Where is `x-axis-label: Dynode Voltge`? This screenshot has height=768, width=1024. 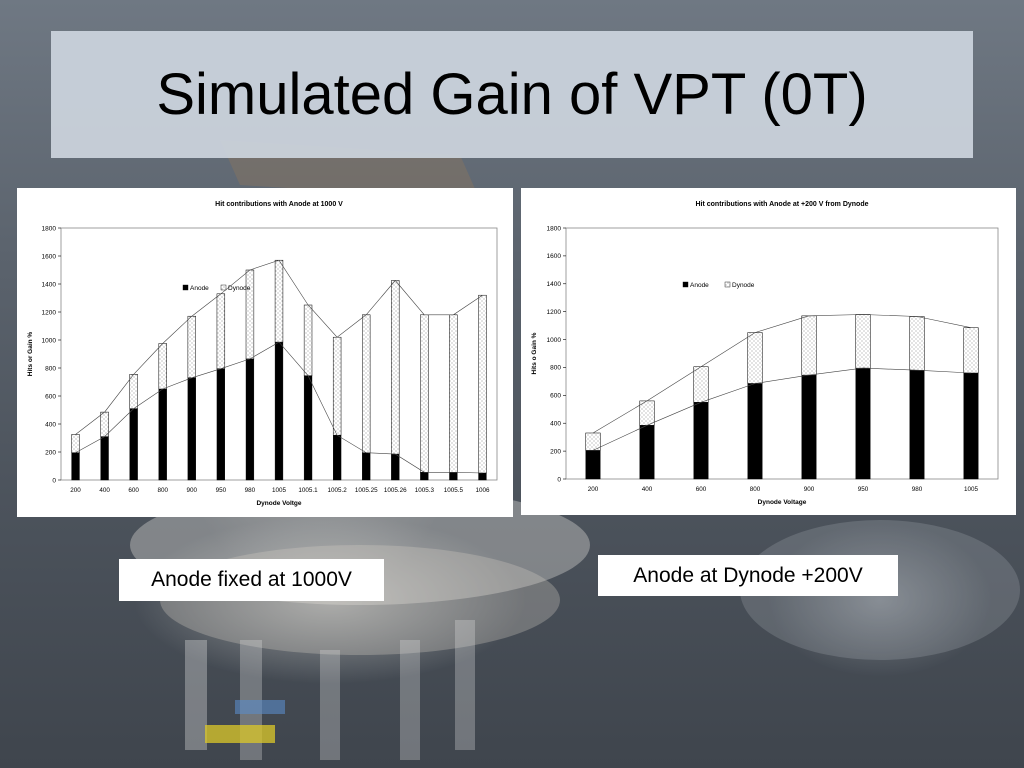 x-axis-label: Dynode Voltge is located at coordinates (278, 503).